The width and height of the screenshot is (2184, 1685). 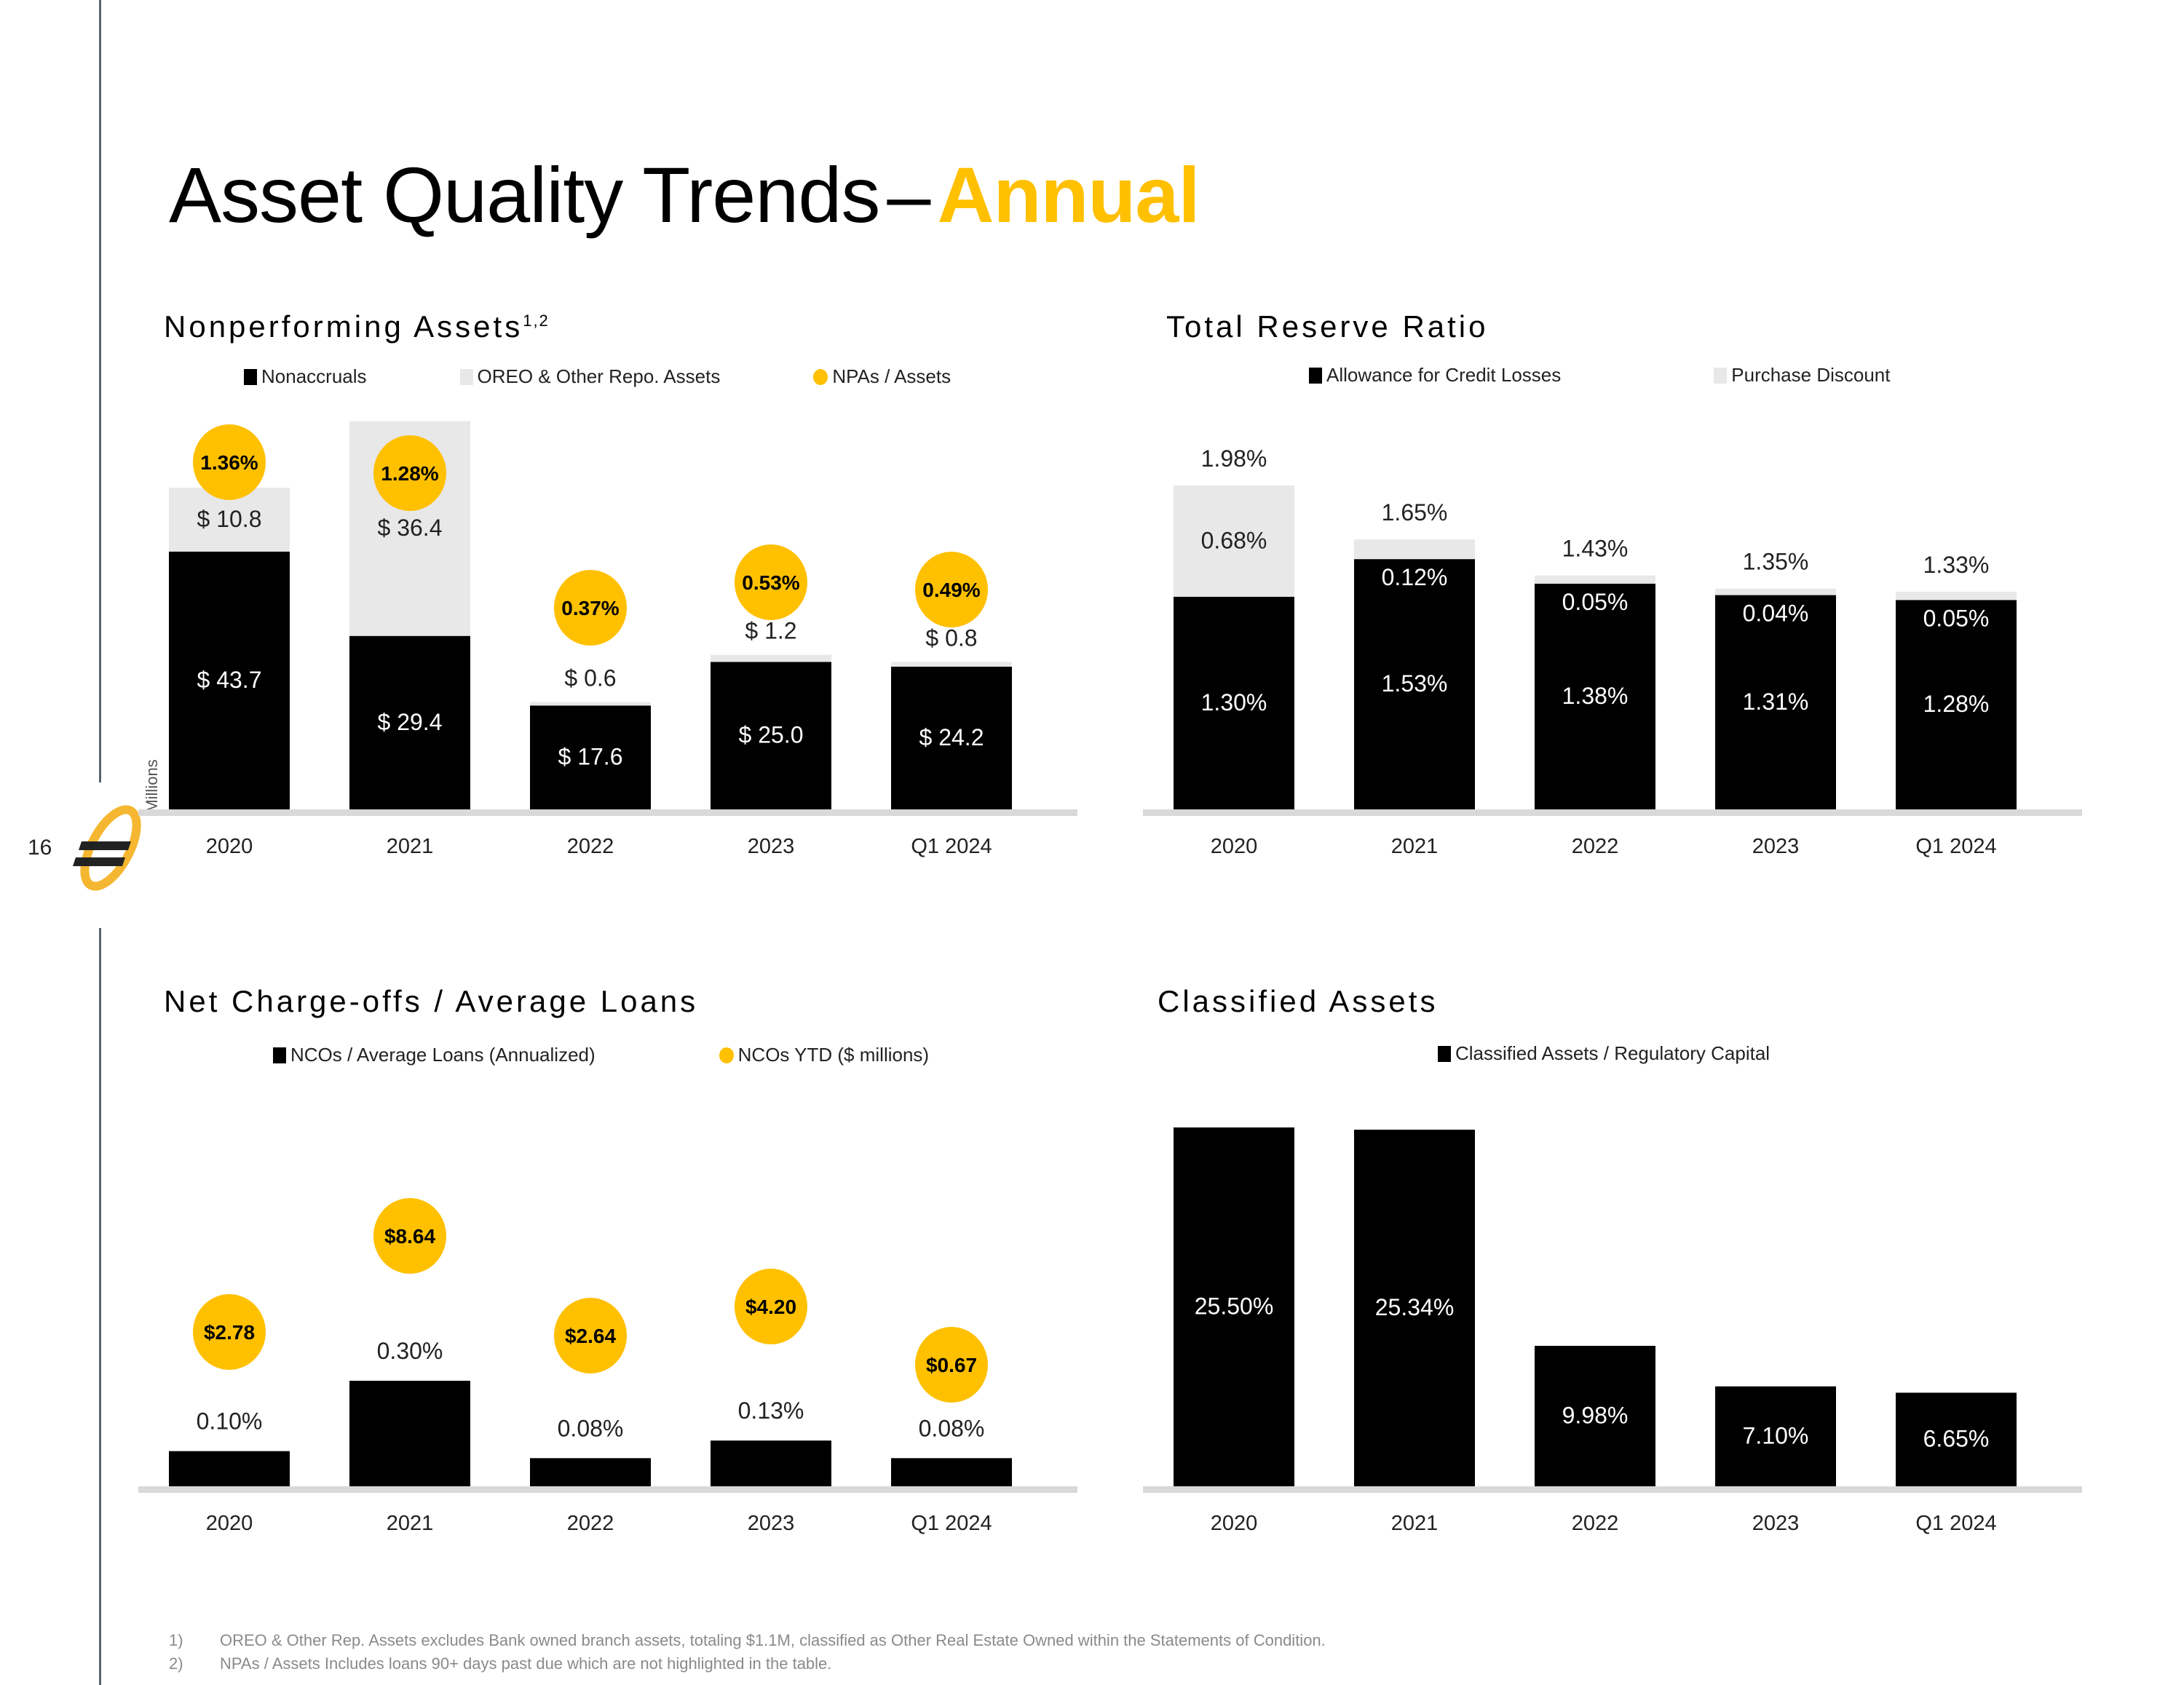 I want to click on data-label-total: 1.35%, so click(x=1776, y=562).